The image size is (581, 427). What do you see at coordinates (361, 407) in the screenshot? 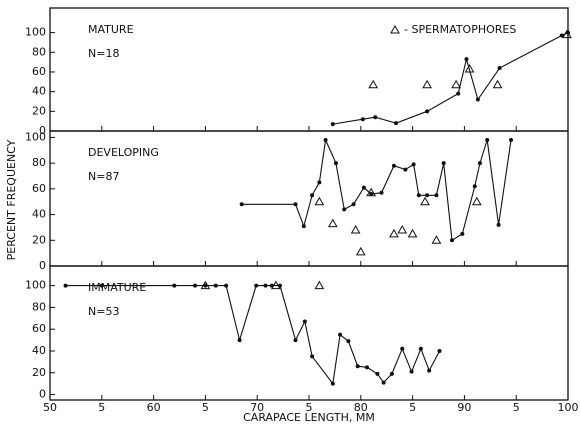
I see `x-tick-label: 80` at bounding box center [361, 407].